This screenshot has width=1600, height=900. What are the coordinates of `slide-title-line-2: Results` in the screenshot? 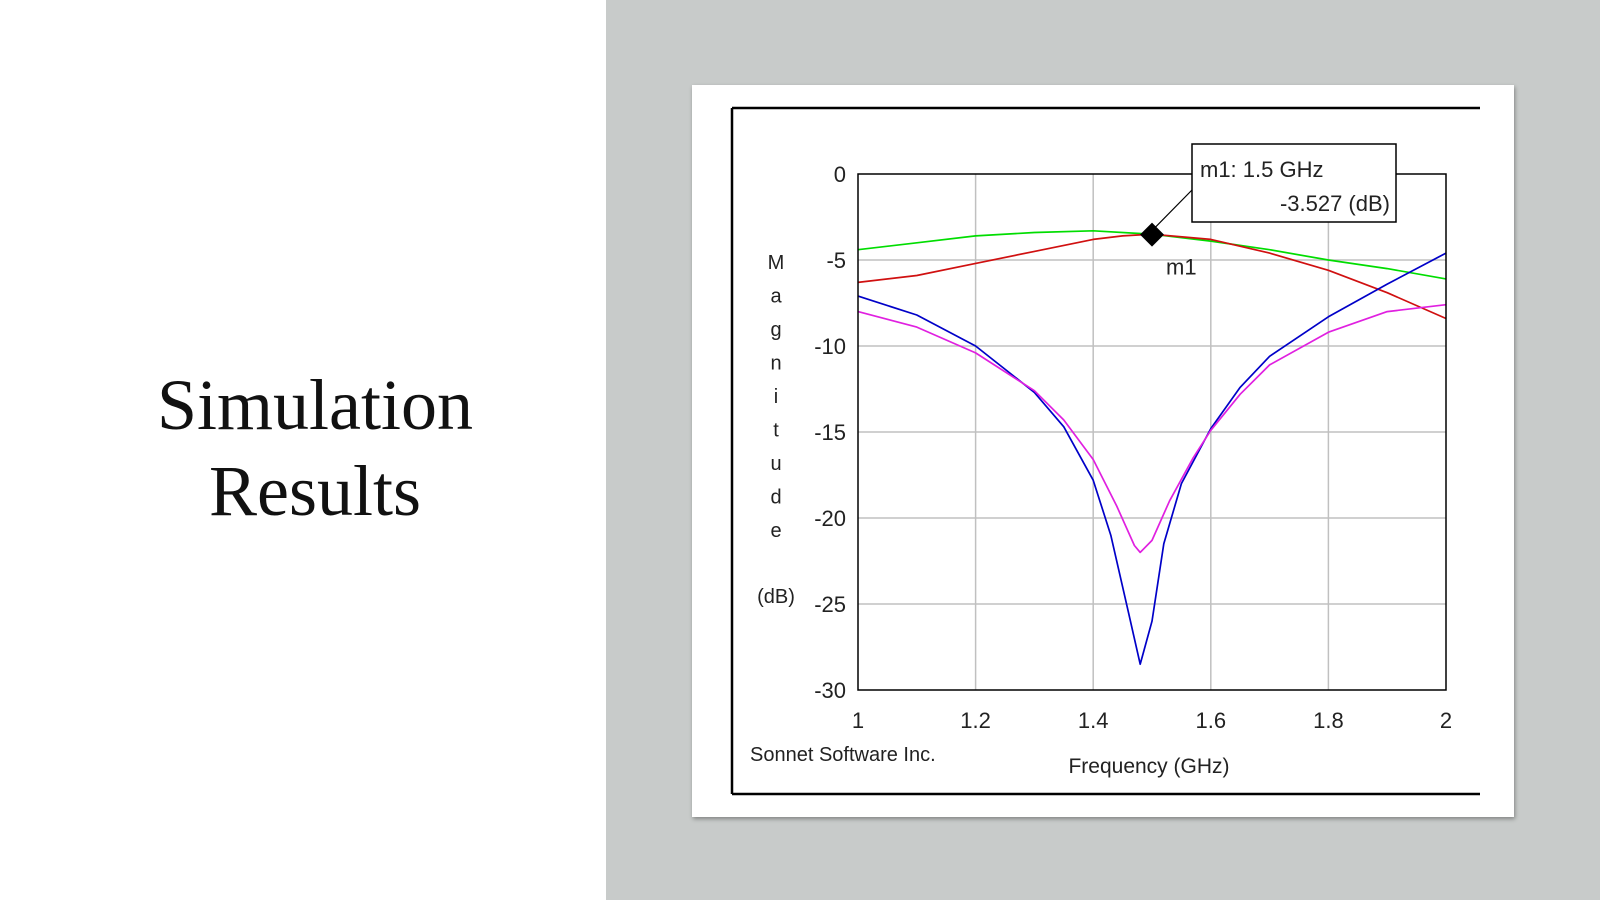 It's located at (315, 491).